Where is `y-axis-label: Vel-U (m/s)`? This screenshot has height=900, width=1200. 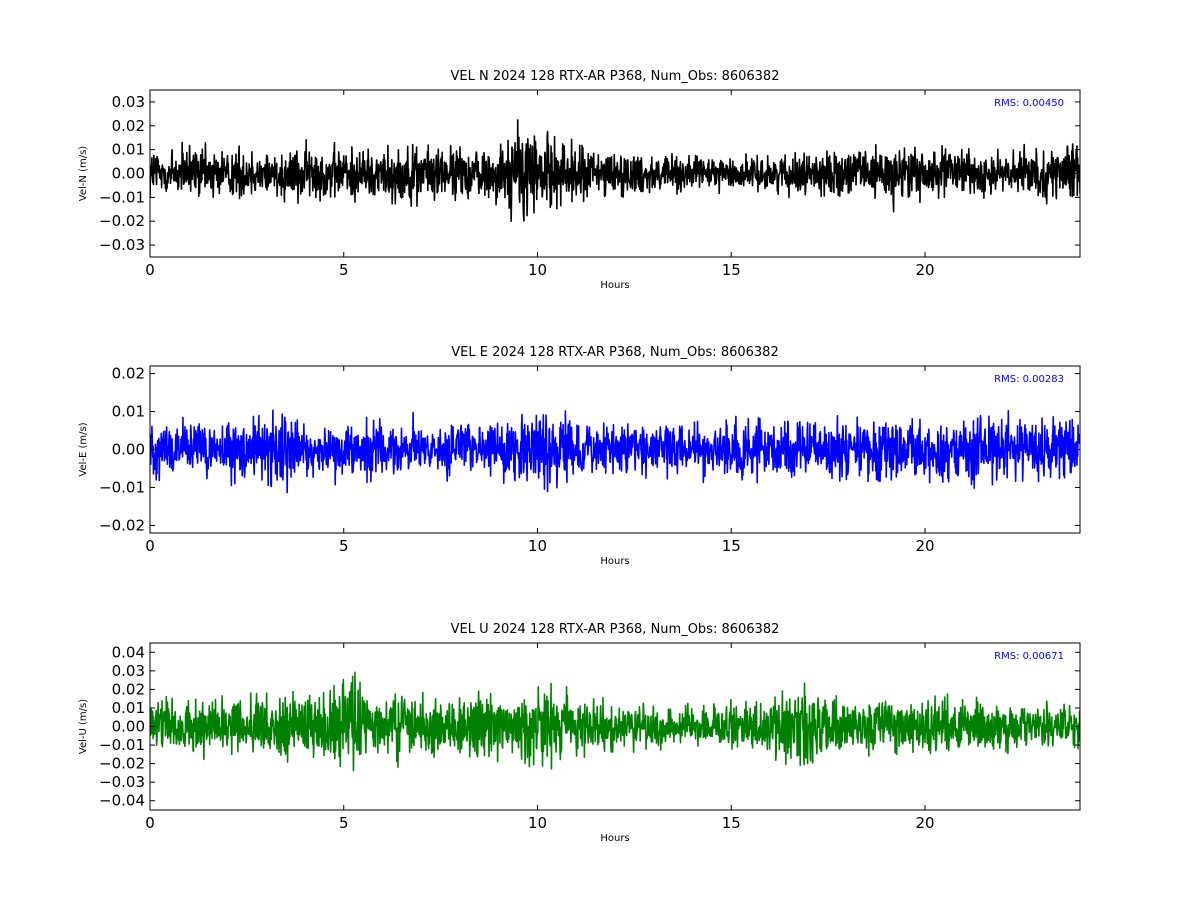
y-axis-label: Vel-U (m/s) is located at coordinates (83, 726).